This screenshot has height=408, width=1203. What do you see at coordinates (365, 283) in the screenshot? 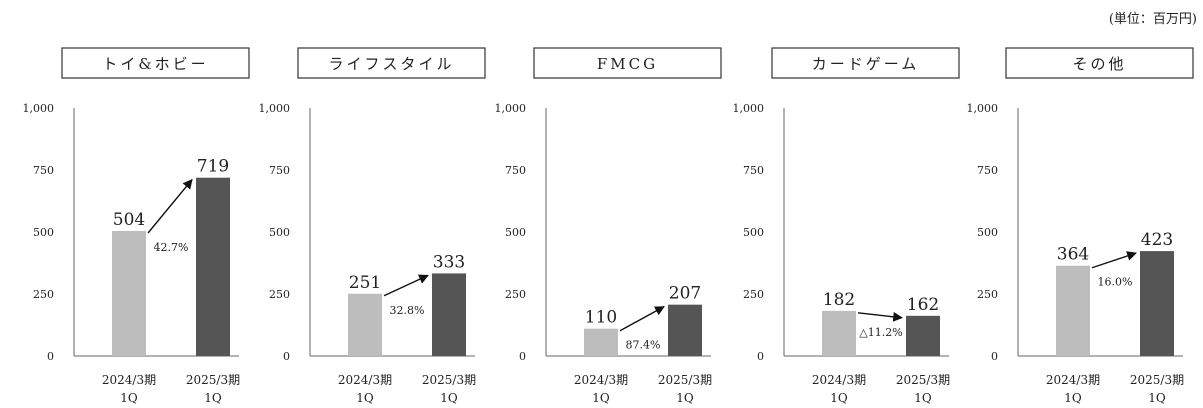
I see `bar-value-label: 251` at bounding box center [365, 283].